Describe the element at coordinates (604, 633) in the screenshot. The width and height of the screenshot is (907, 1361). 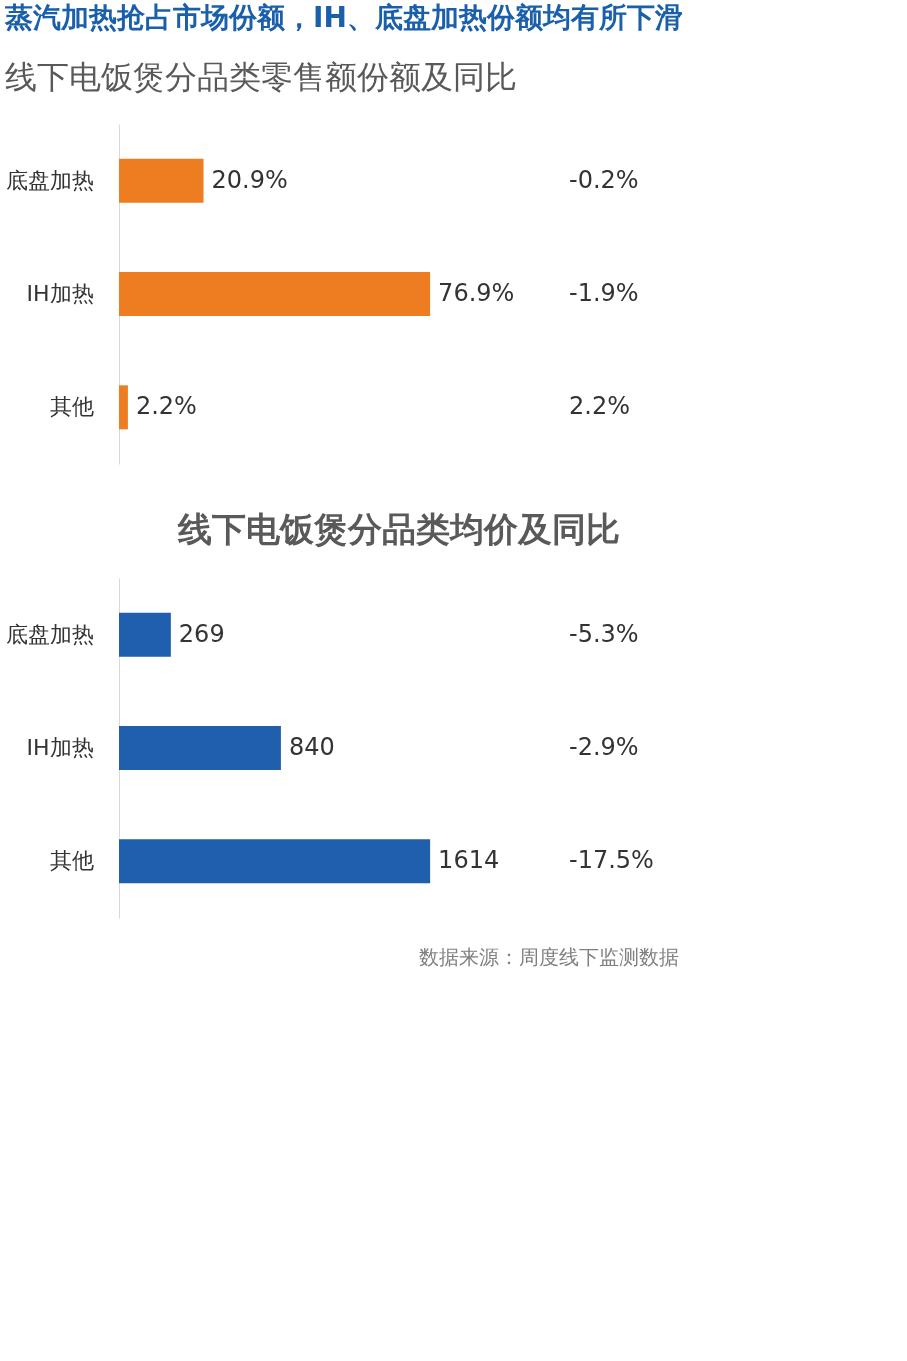
I see `text: -5.3%` at that location.